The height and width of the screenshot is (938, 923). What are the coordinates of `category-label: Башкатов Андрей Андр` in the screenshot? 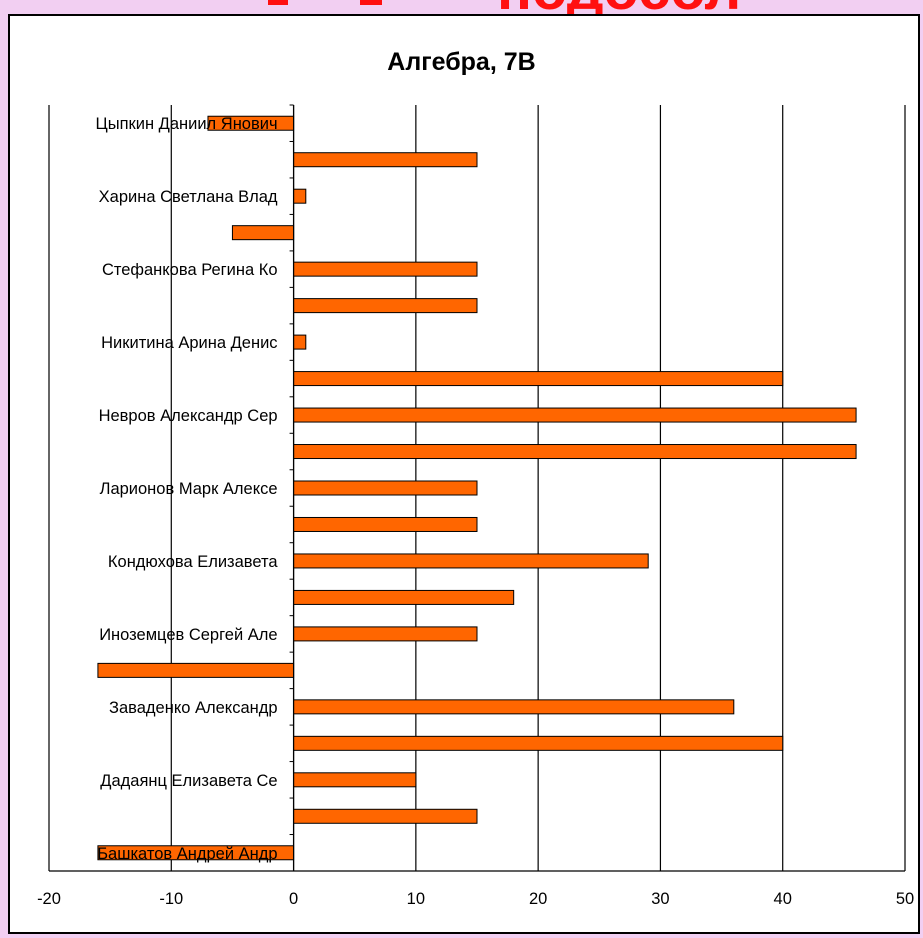 It's located at (187, 854).